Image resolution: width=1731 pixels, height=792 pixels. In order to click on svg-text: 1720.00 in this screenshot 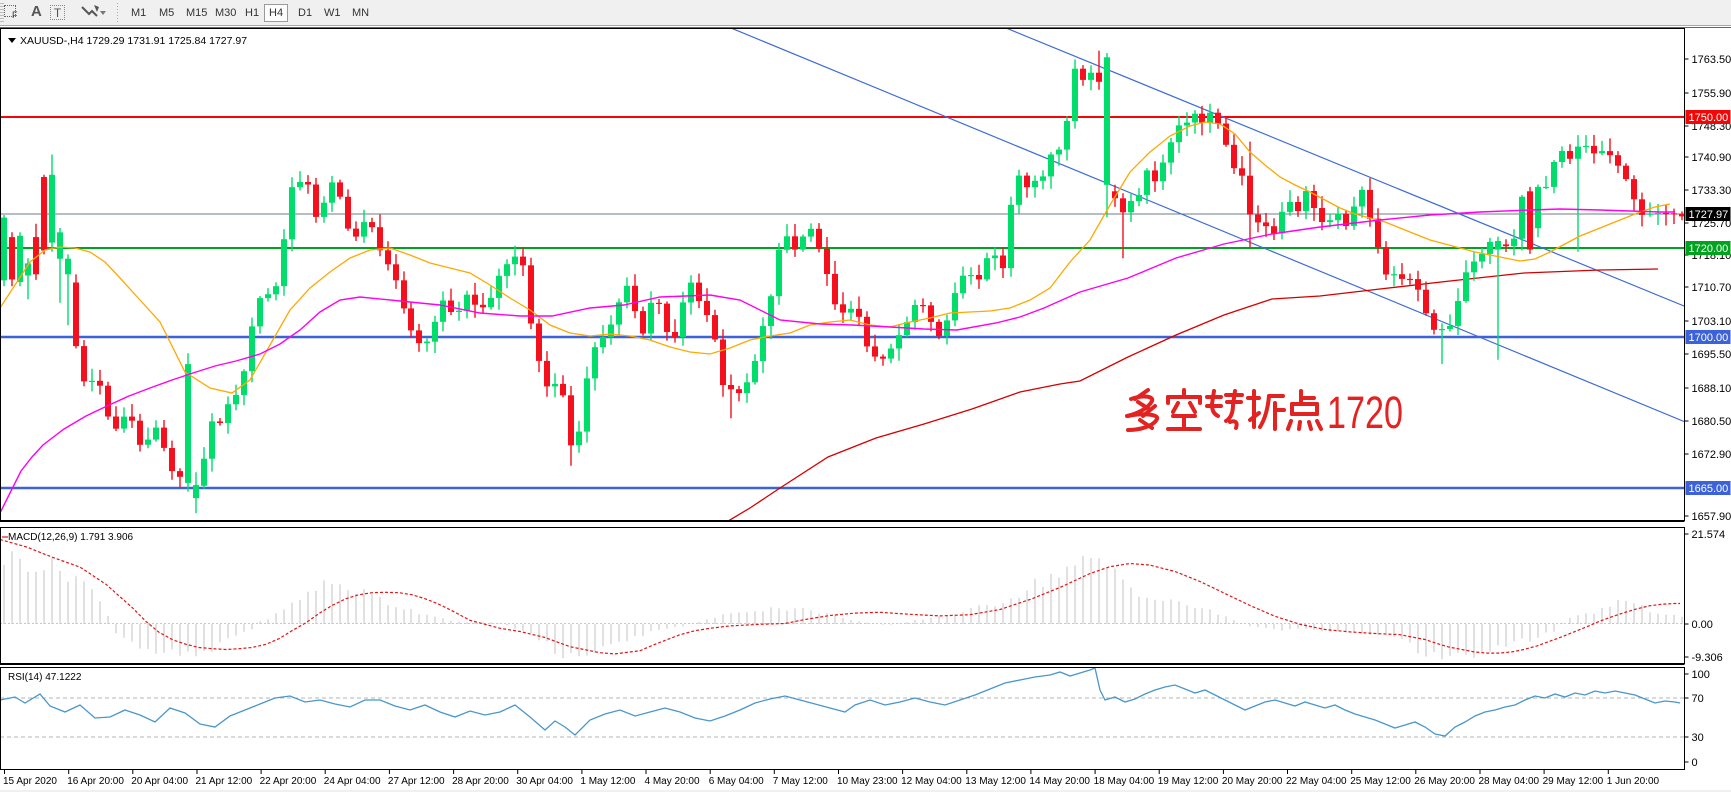, I will do `click(1709, 249)`.